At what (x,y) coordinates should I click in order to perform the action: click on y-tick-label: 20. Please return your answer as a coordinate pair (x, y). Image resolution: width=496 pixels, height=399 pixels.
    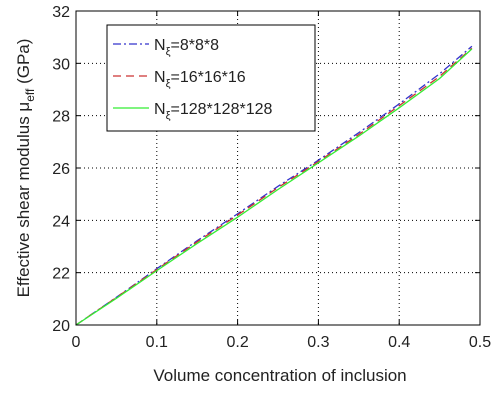
    Looking at the image, I should click on (61, 326).